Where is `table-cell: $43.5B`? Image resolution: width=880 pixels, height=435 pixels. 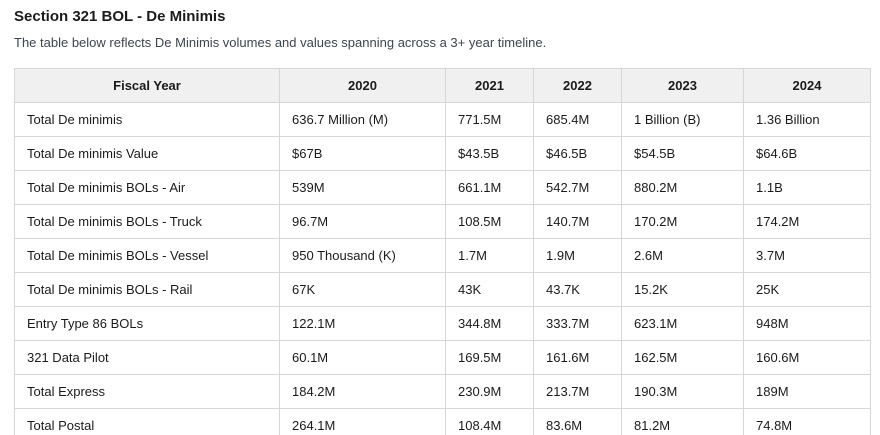 table-cell: $43.5B is located at coordinates (489, 153).